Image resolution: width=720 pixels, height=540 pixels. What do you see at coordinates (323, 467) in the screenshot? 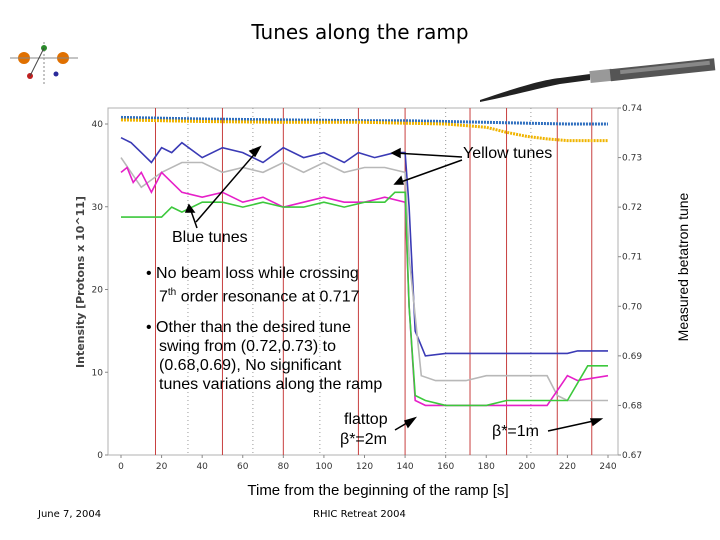
I see `x-tick-label-5: 100` at bounding box center [323, 467].